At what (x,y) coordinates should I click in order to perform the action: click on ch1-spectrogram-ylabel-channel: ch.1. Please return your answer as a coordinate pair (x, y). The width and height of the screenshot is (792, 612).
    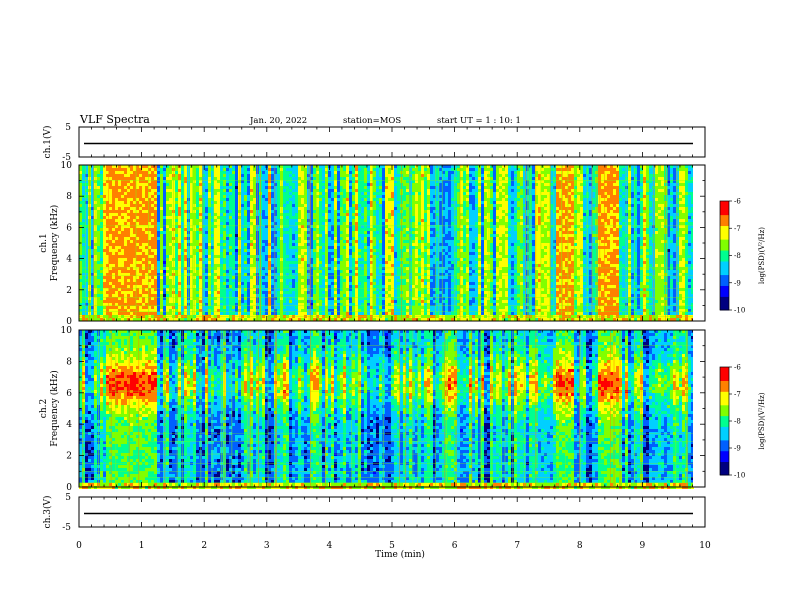
    Looking at the image, I should click on (44, 242).